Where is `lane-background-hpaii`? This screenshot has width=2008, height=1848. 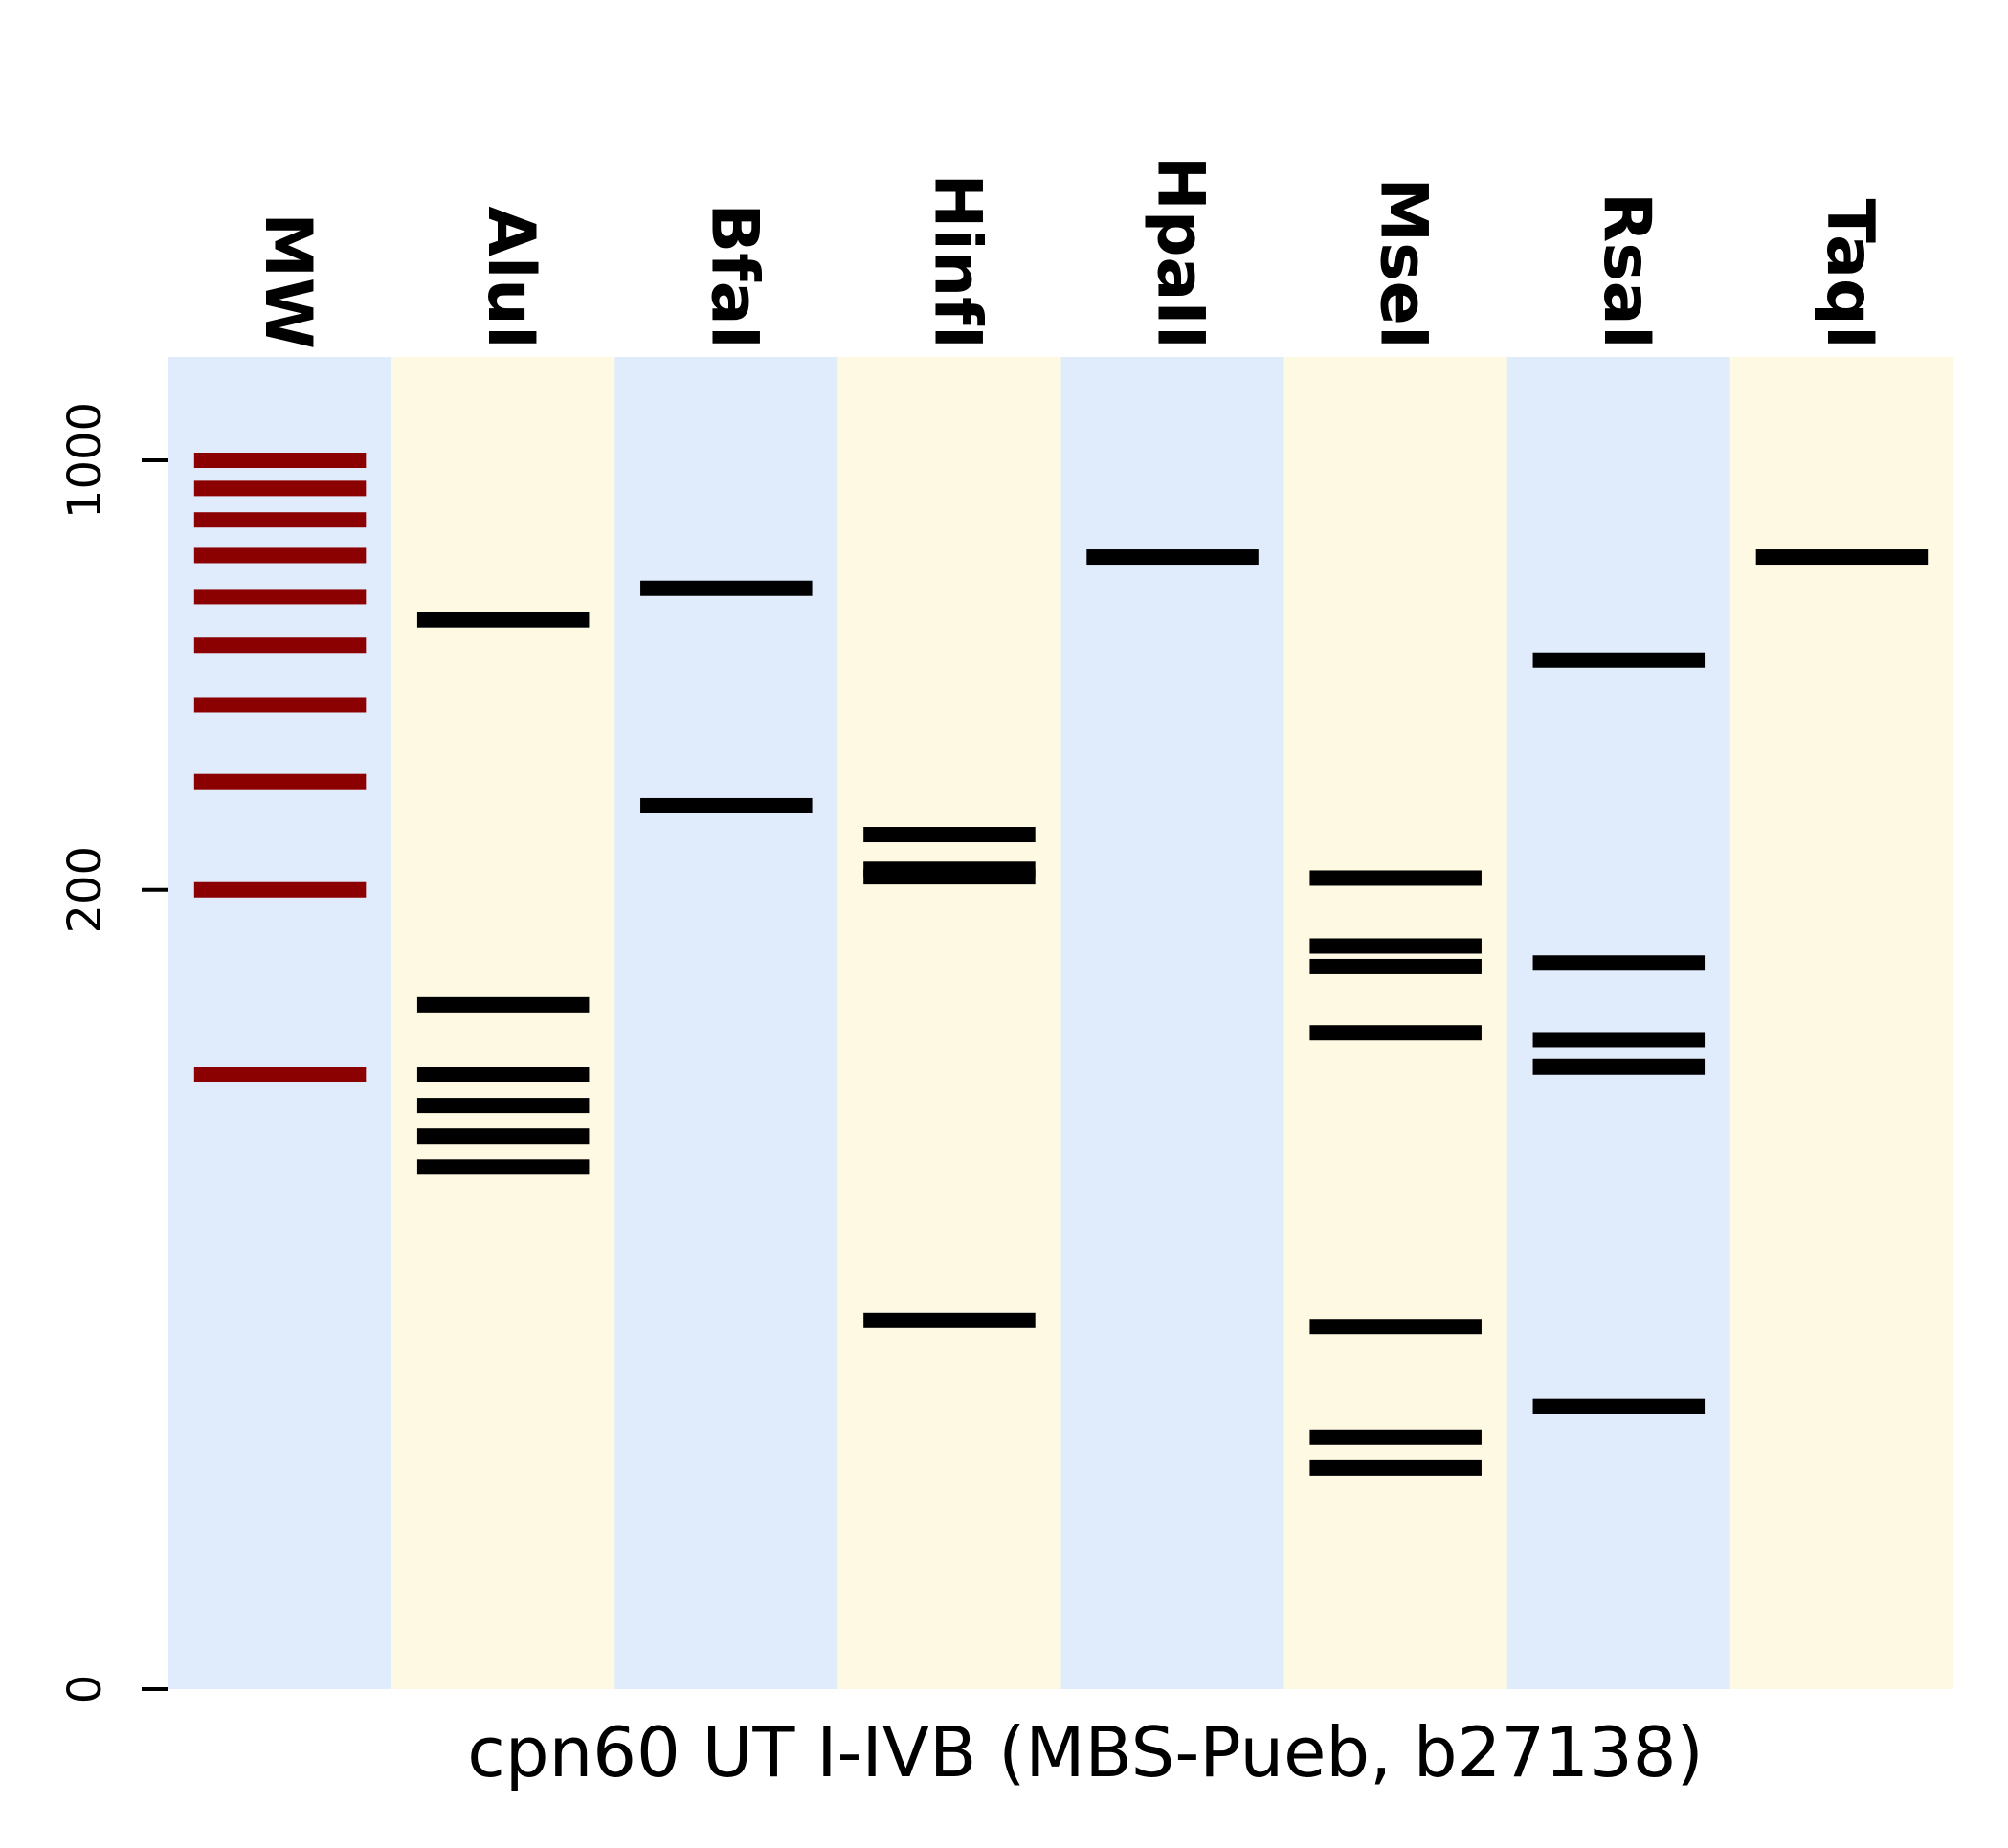
lane-background-hpaii is located at coordinates (1172, 1023).